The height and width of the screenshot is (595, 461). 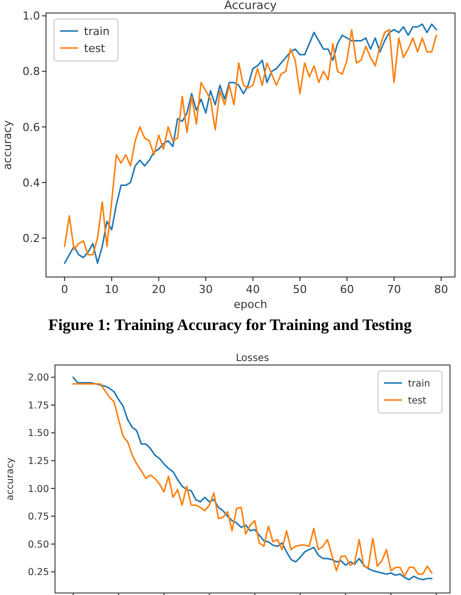 I want to click on chart-title: Losses, so click(x=253, y=358).